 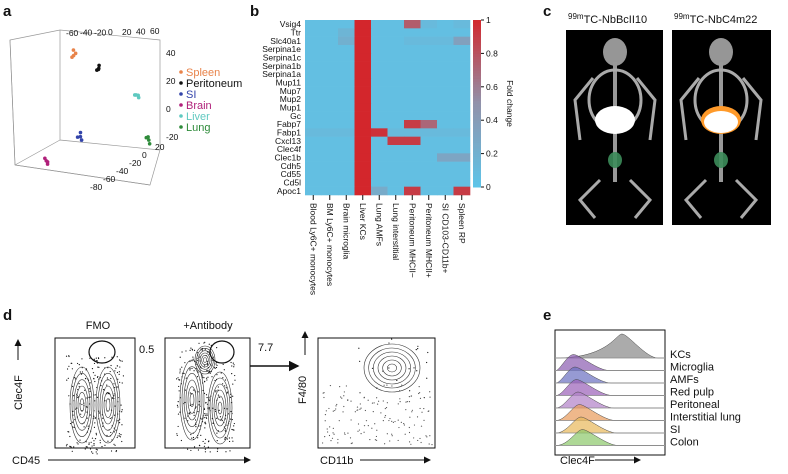 I want to click on legend-dot, so click(x=181, y=116).